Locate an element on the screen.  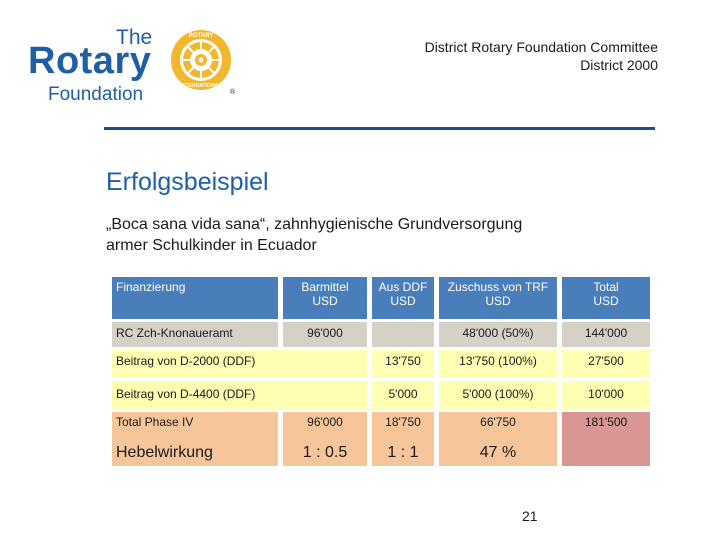
table-cell-trf: 47 % is located at coordinates (498, 452).